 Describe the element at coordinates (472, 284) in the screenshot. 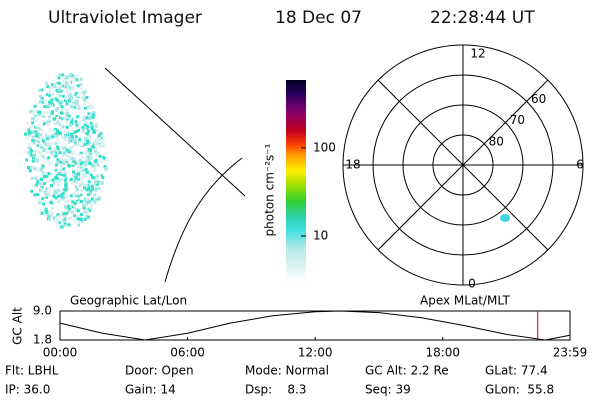

I see `mlt-label: 0` at that location.